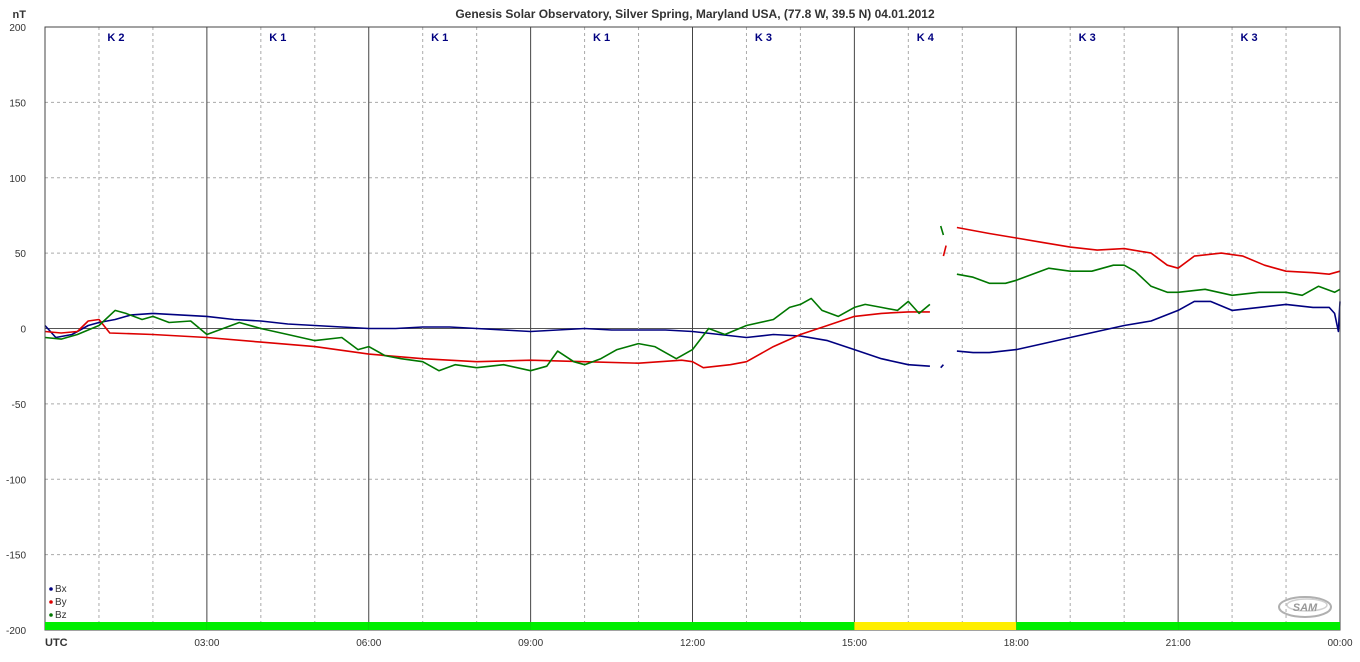  I want to click on legend: Bx By Bz, so click(58, 602).